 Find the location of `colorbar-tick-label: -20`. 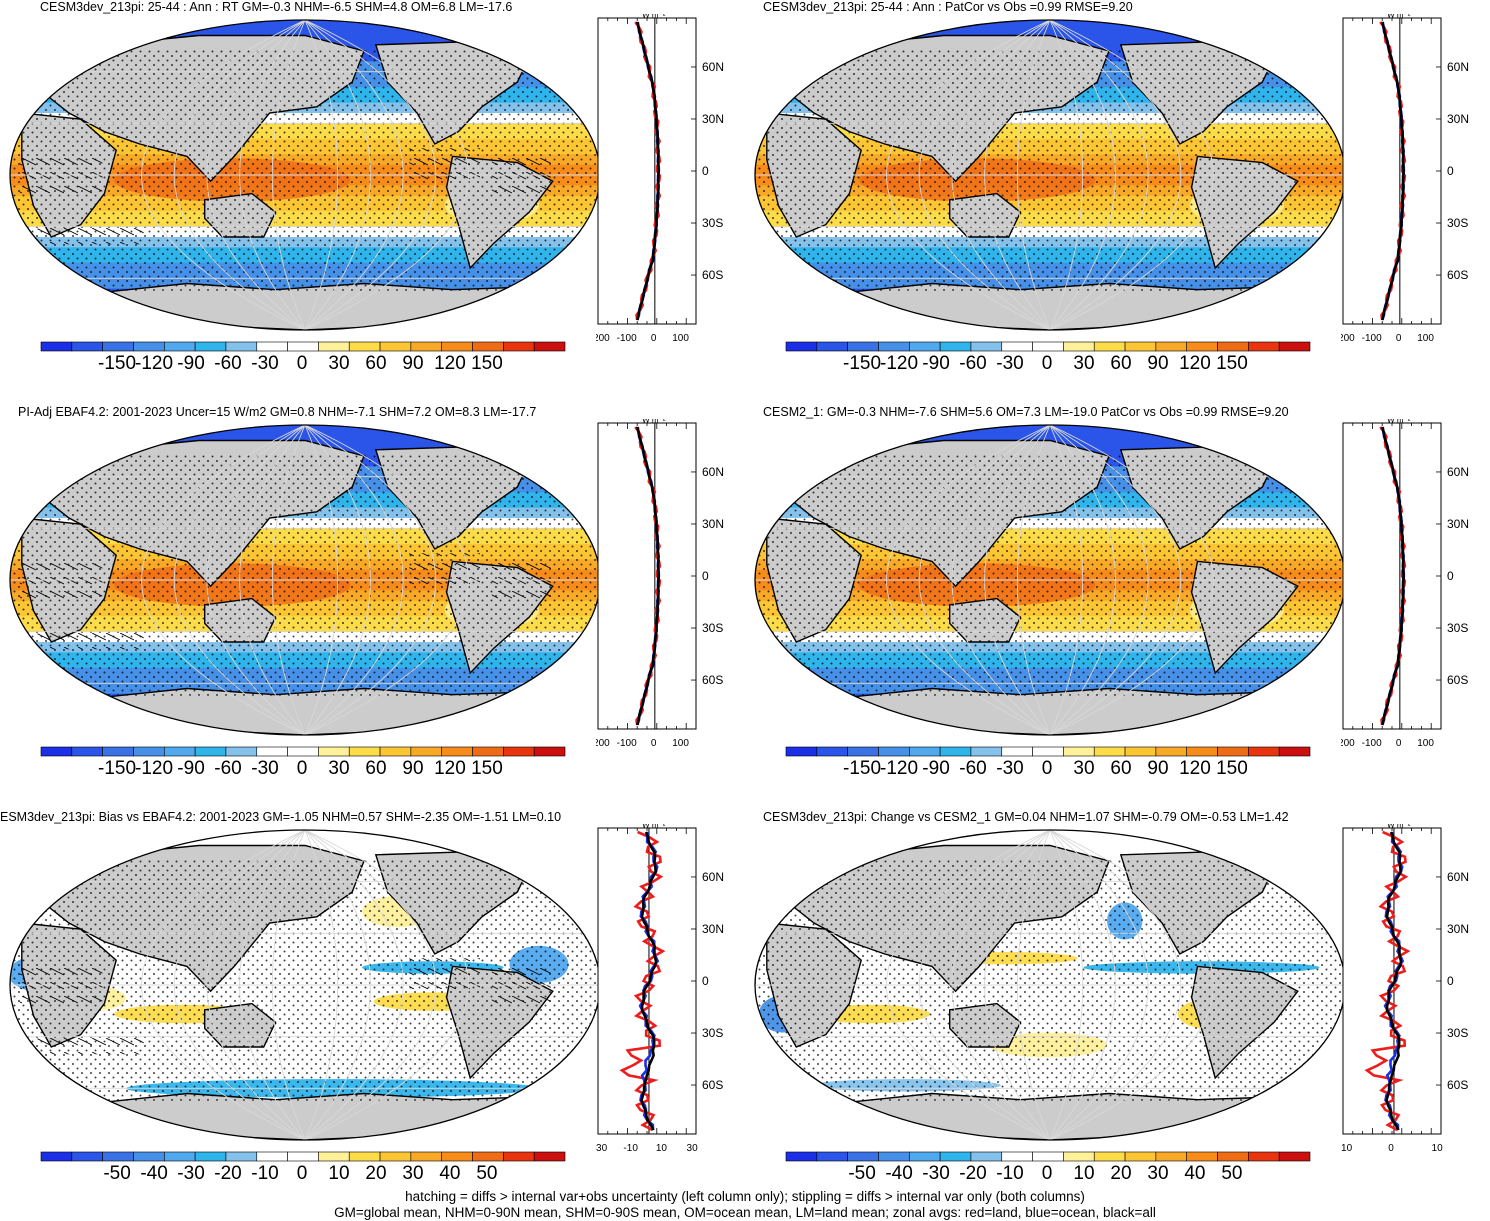

colorbar-tick-label: -20 is located at coordinates (228, 1173).